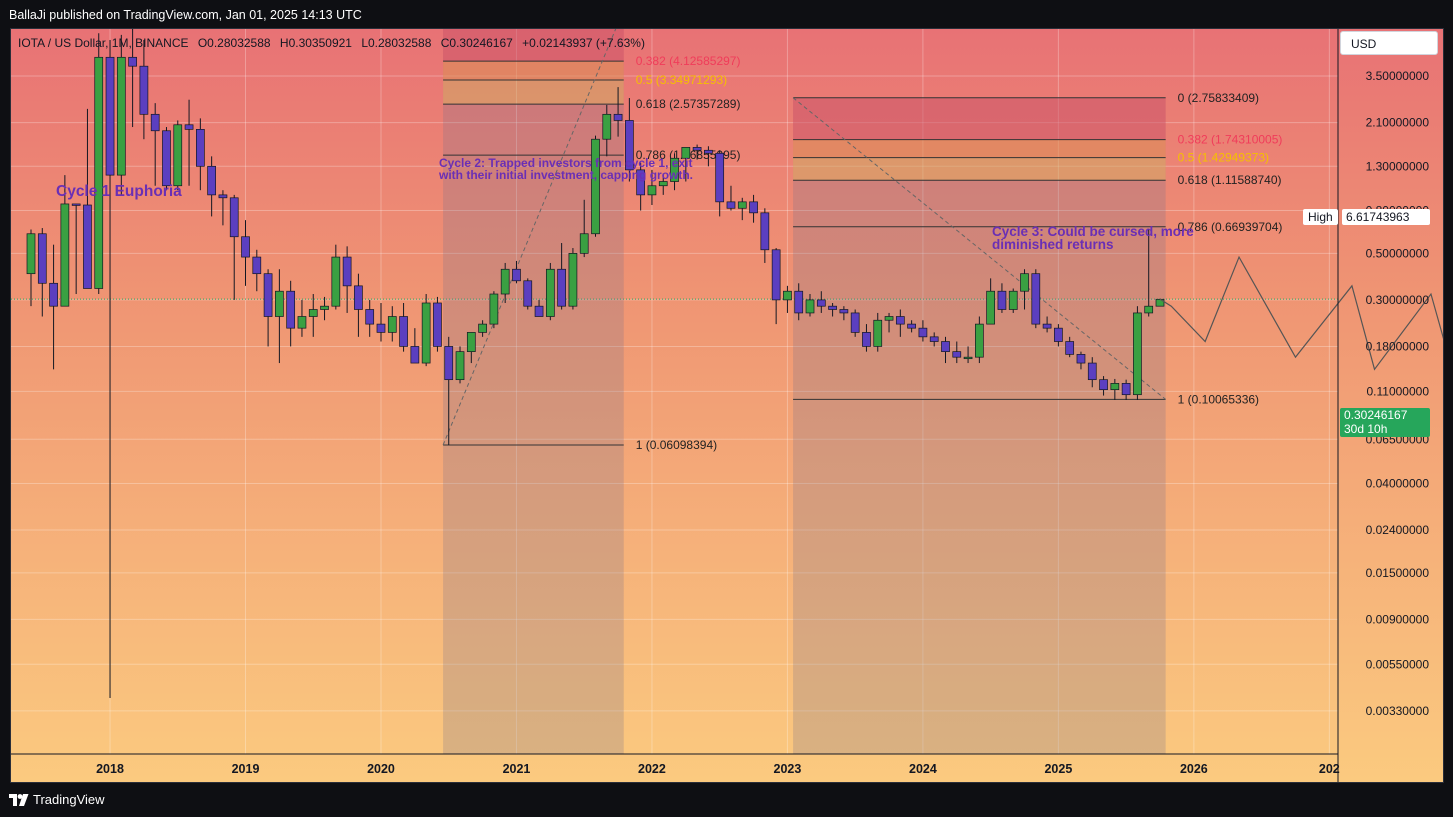  Describe the element at coordinates (381, 769) in the screenshot. I see `x-tick-label: 2020` at that location.